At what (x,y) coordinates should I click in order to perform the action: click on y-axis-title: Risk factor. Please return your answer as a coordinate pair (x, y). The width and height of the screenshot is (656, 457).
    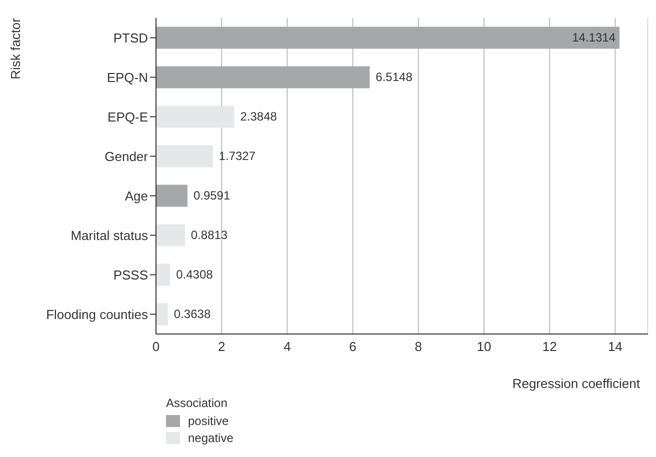
    Looking at the image, I should click on (15, 49).